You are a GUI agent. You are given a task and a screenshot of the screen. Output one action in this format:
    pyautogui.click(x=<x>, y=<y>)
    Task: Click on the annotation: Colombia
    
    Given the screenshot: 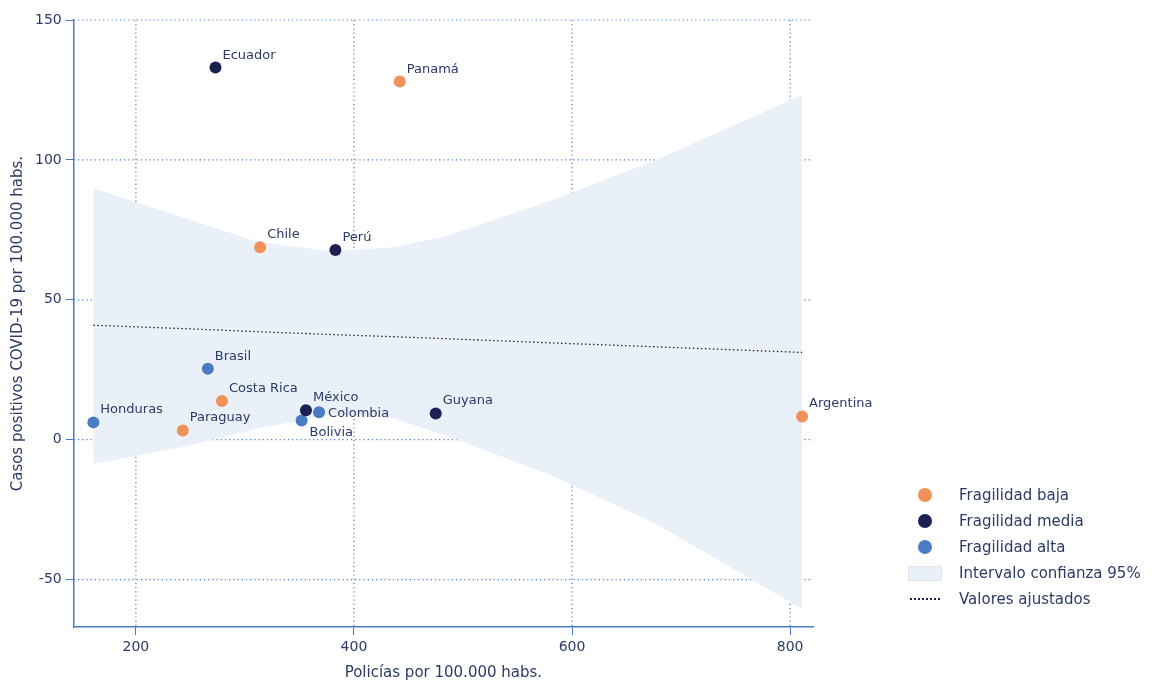 What is the action you would take?
    pyautogui.click(x=359, y=413)
    